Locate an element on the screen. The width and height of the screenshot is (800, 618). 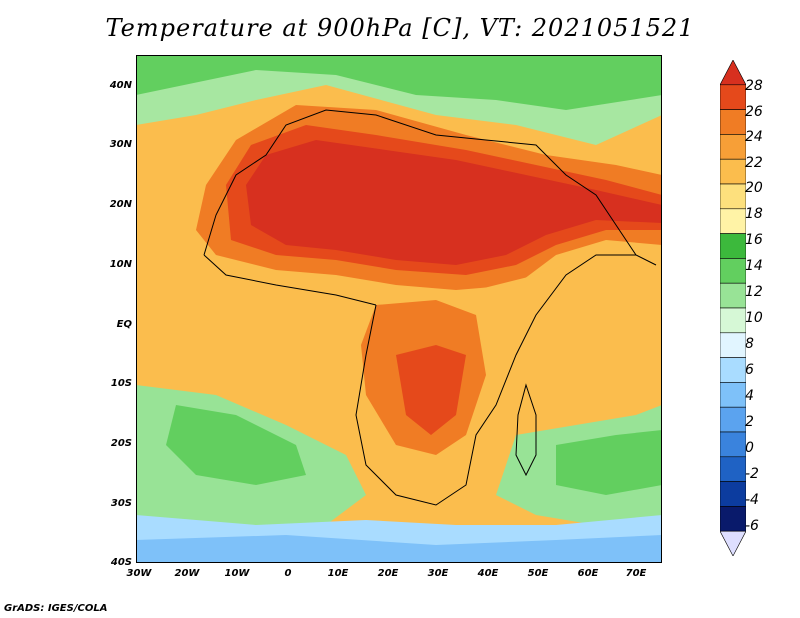
colorbar-label-6: 6 is located at coordinates (749, 370).